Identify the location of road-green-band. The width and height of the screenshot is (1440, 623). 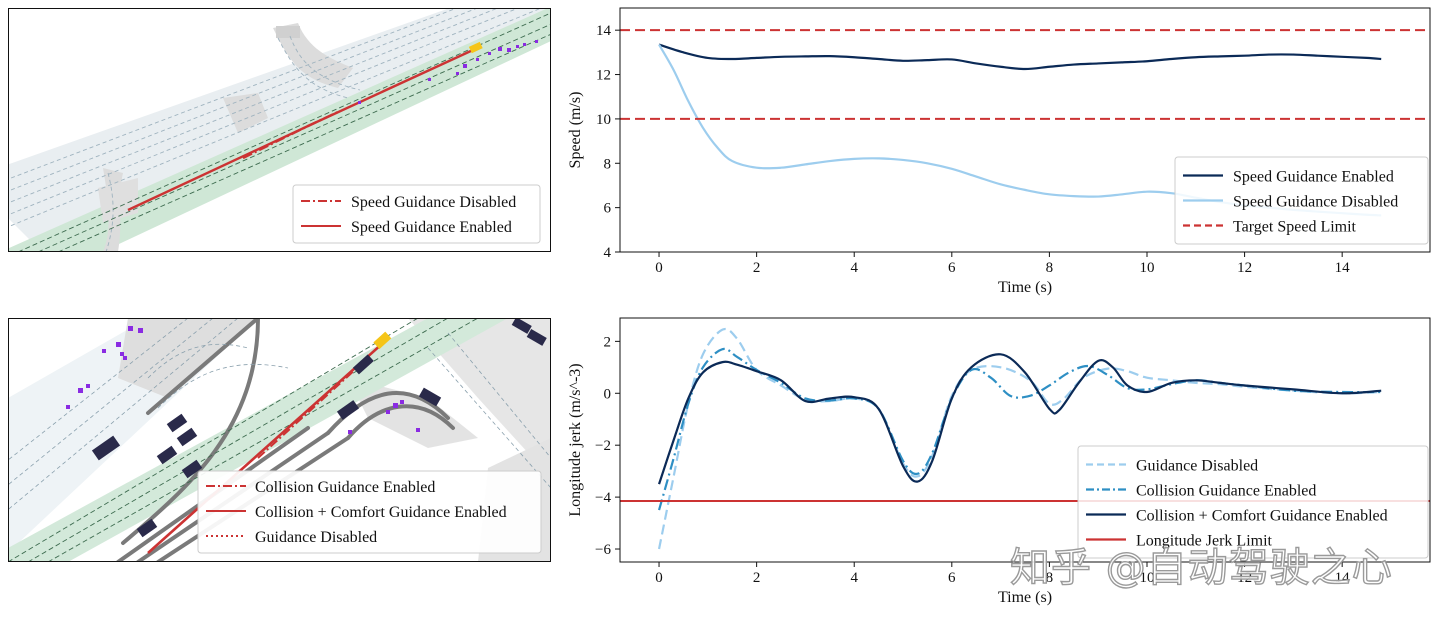
(279, 130).